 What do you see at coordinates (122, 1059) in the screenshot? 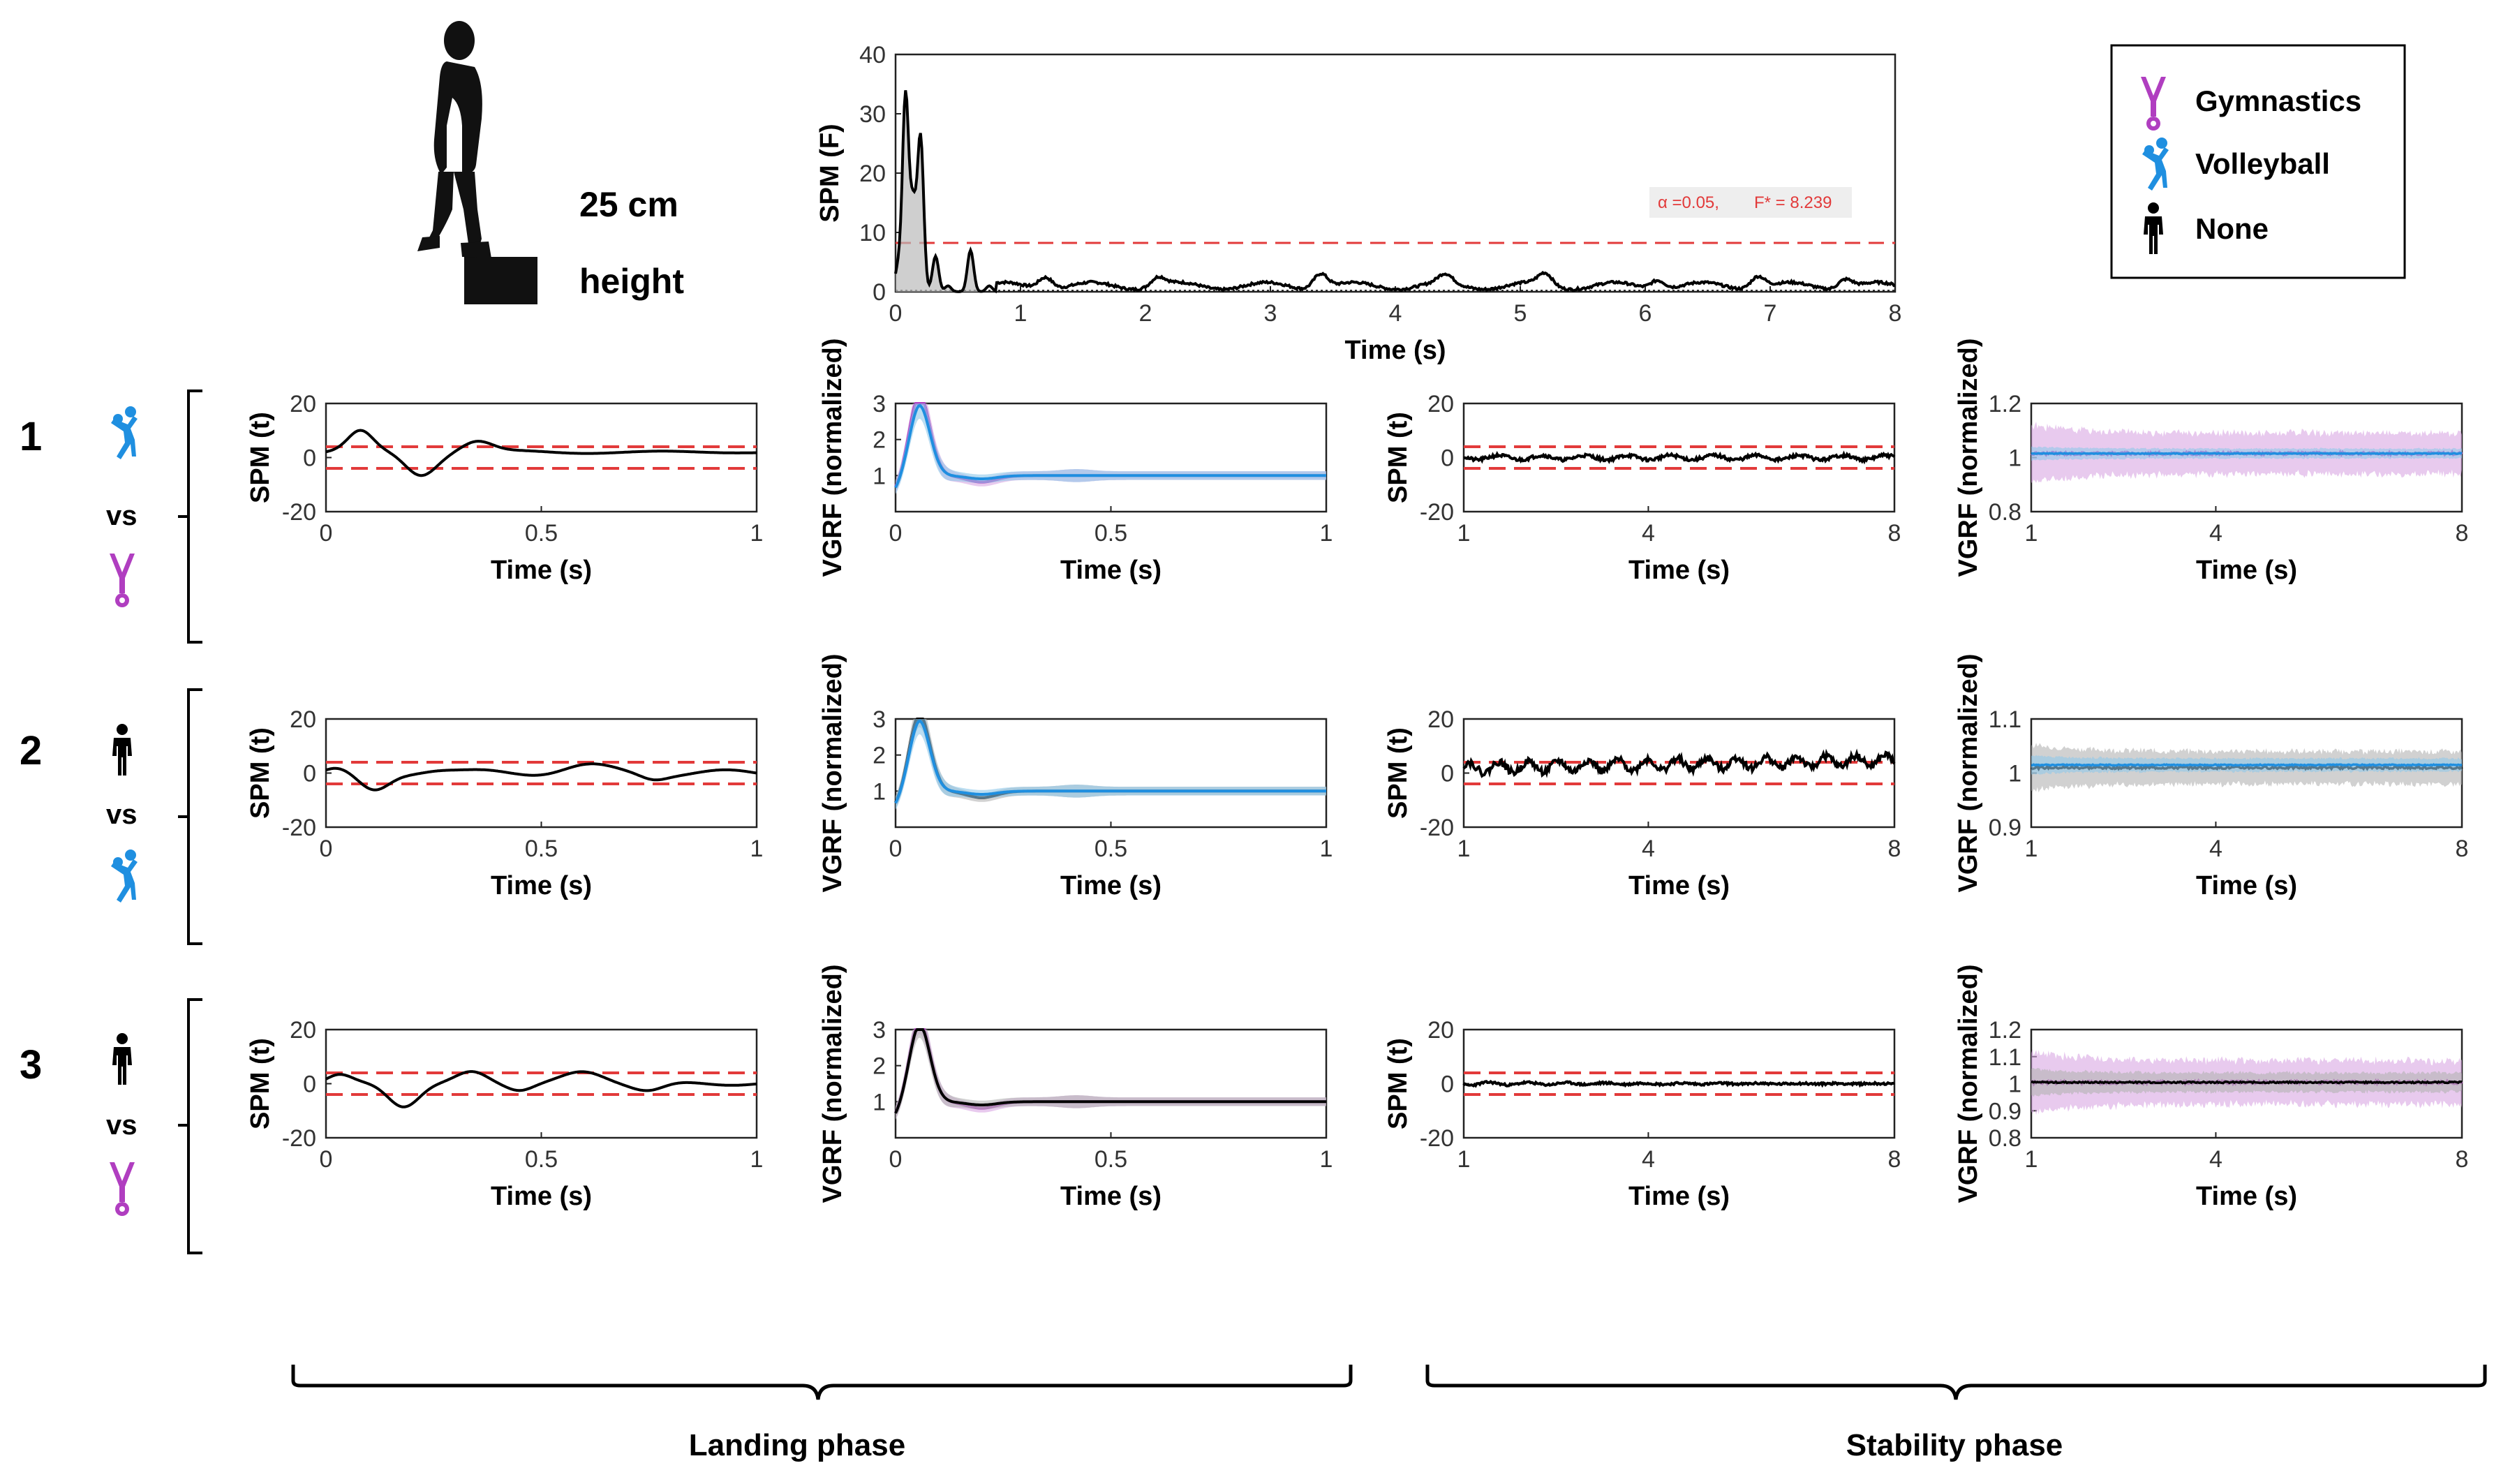
I see `person-icon` at bounding box center [122, 1059].